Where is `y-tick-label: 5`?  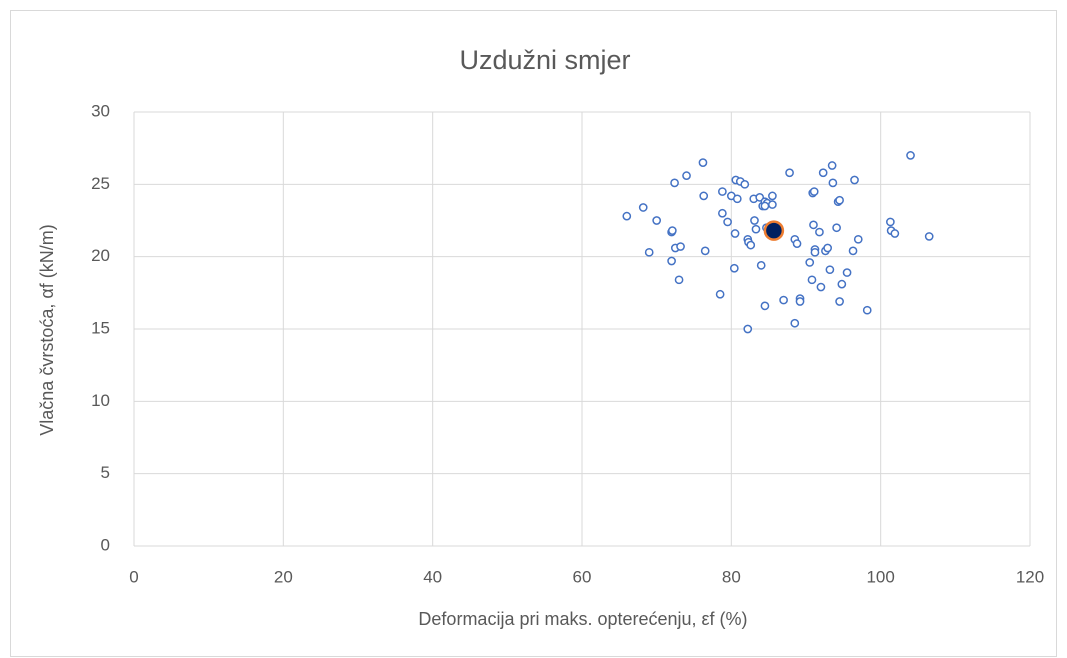
y-tick-label: 5 is located at coordinates (105, 472).